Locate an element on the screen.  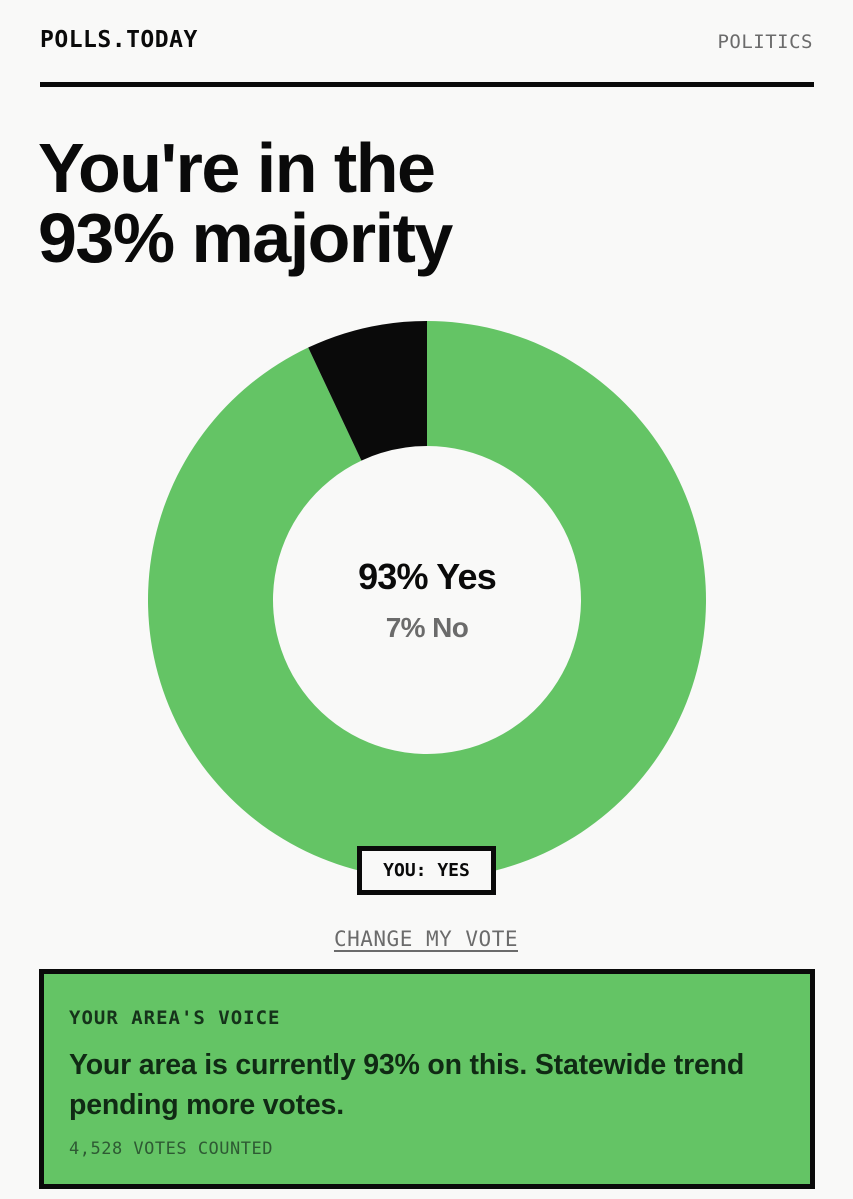
page-title: You're in the 93% majority is located at coordinates (245, 203).